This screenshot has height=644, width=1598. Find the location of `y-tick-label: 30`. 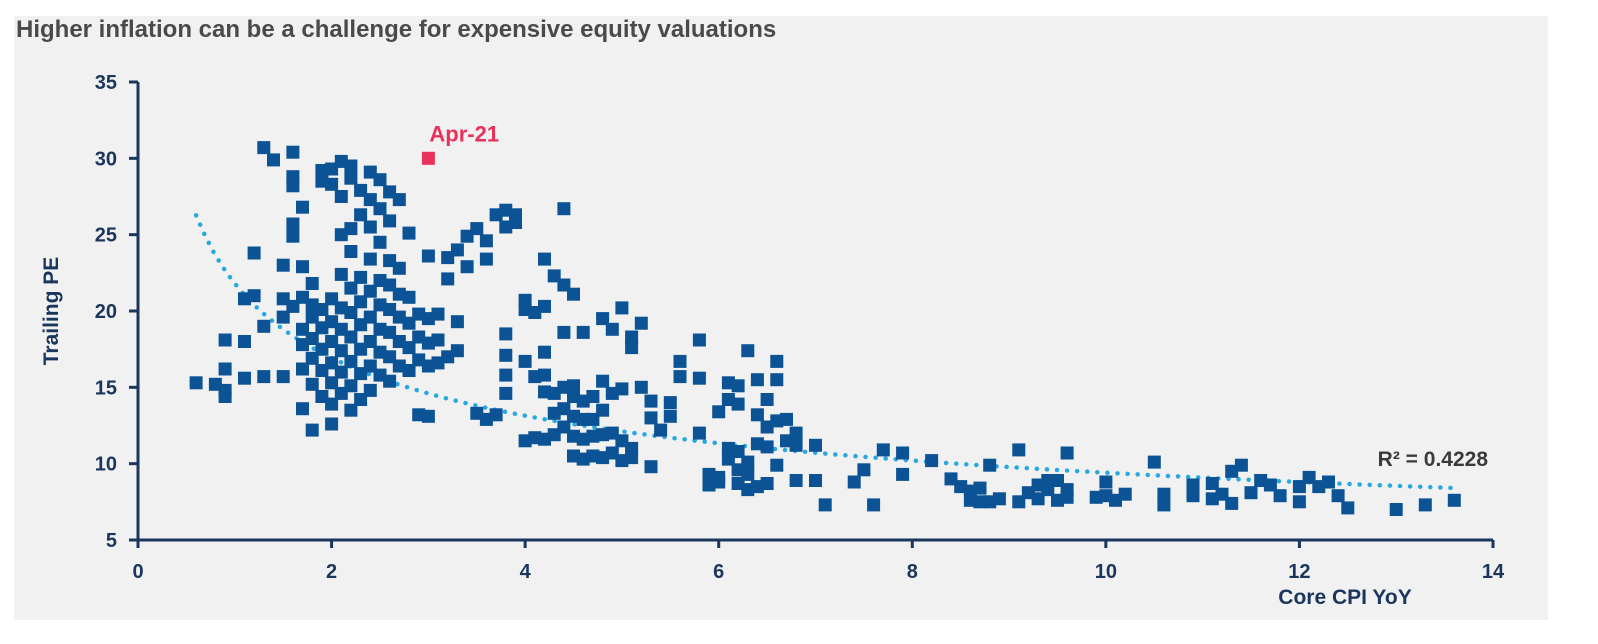

y-tick-label: 30 is located at coordinates (106, 159).